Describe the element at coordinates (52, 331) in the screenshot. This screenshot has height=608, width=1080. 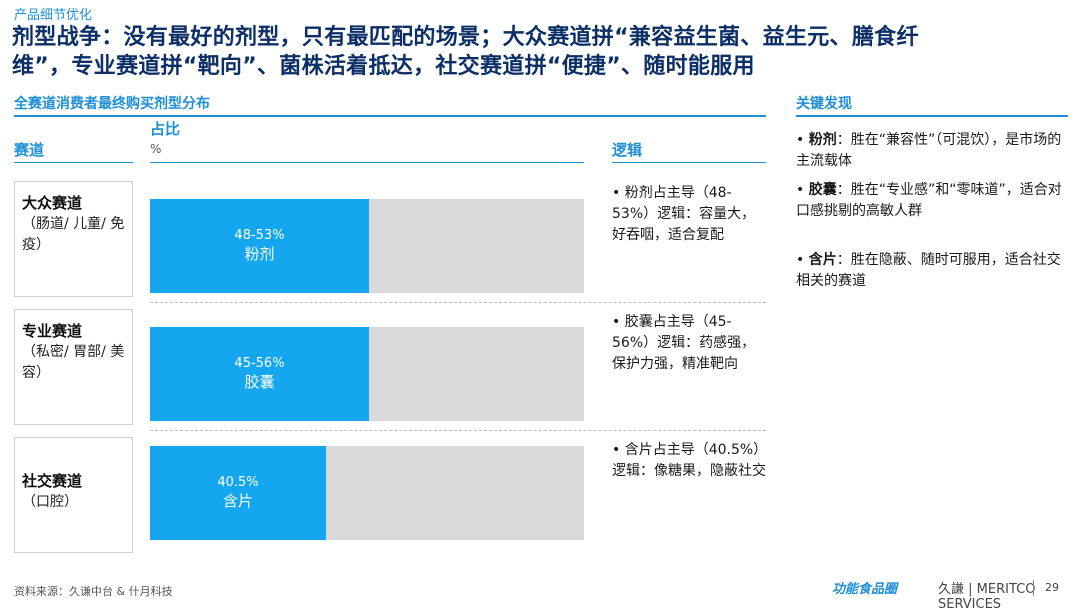
I see `track-name: 专业赛道` at that location.